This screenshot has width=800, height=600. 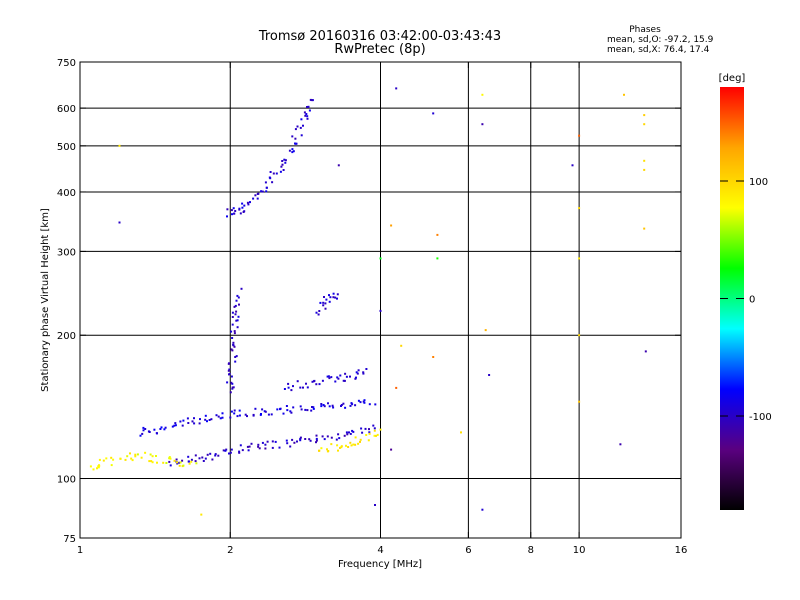 I want to click on y-tick-label: 600, so click(x=66, y=109).